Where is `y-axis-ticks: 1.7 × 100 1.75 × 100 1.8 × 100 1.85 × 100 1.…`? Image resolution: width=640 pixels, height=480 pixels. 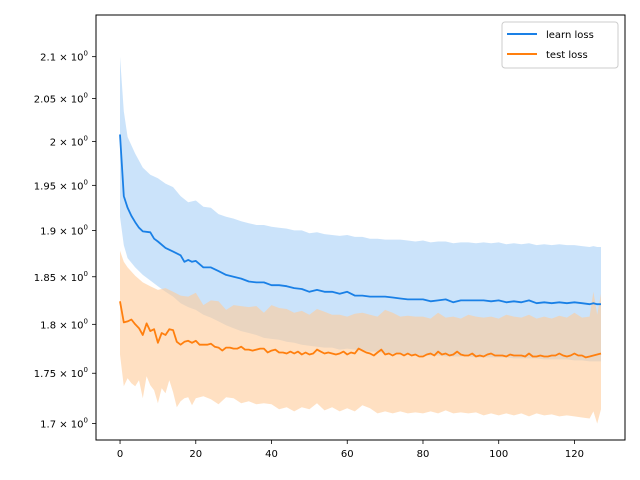
y-axis-ticks: 1.7 × 100 1.75 × 100 1.8 × 100 1.85 × 100 1.… is located at coordinates (65, 240).